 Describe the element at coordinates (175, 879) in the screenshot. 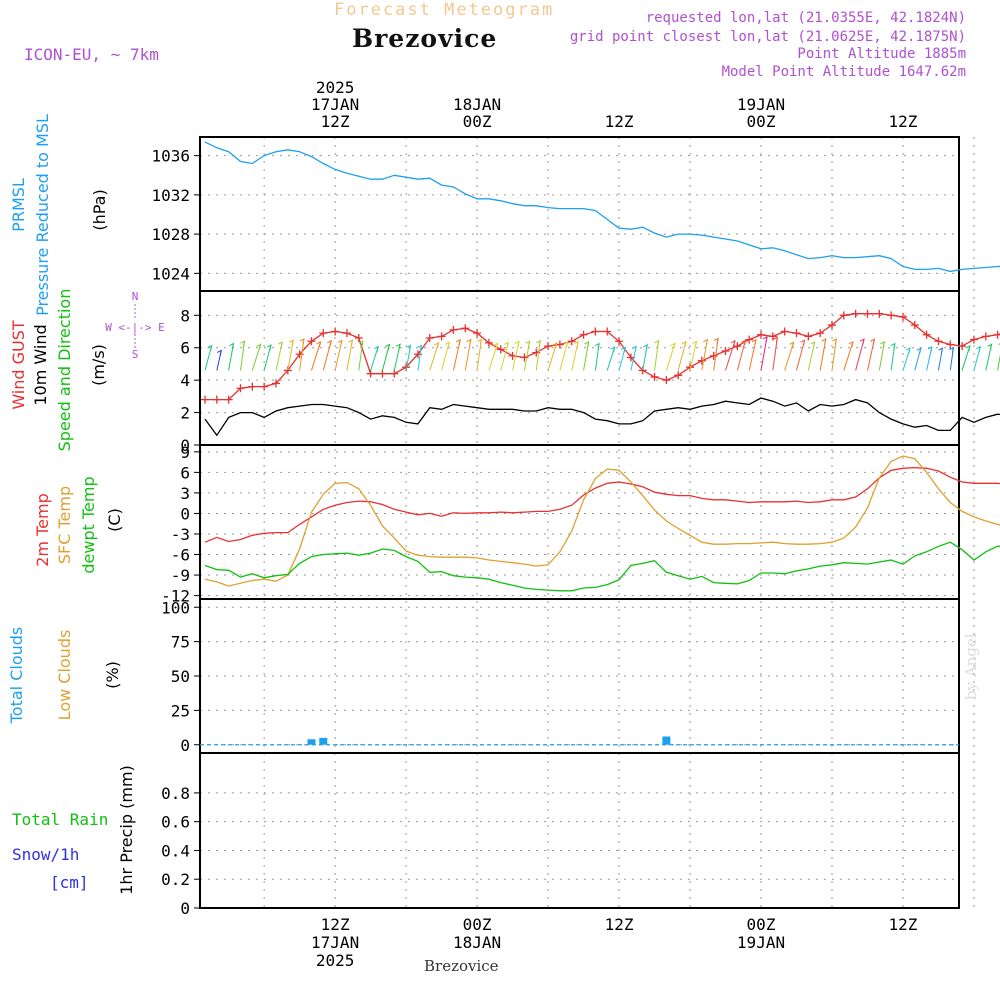

I see `y-tick-label: 0.2` at that location.